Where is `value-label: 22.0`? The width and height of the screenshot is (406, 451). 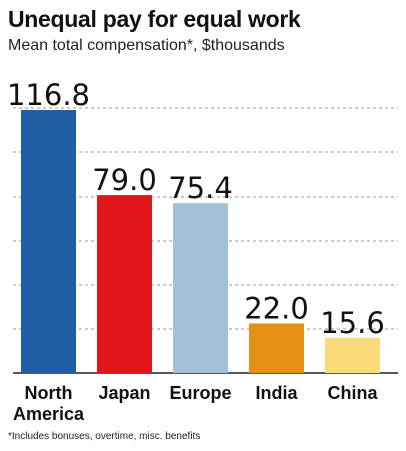
value-label: 22.0 is located at coordinates (276, 308).